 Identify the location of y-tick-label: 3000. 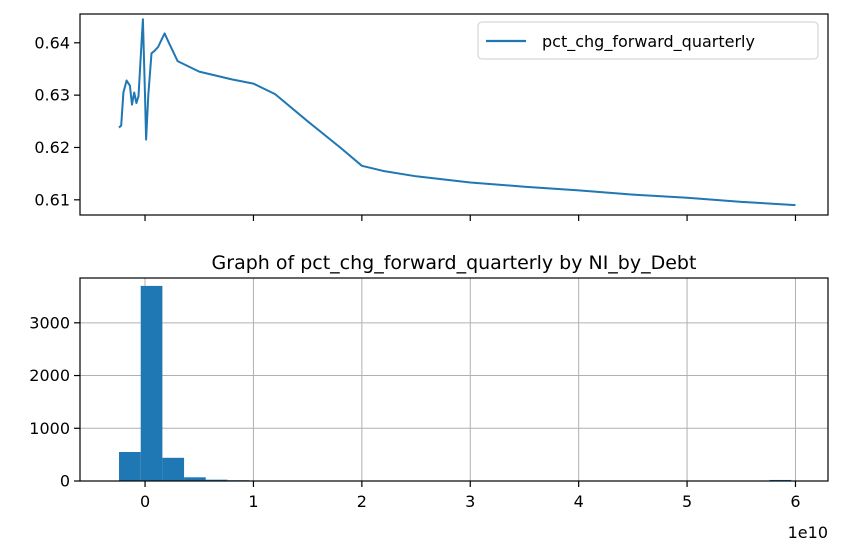
(49, 322).